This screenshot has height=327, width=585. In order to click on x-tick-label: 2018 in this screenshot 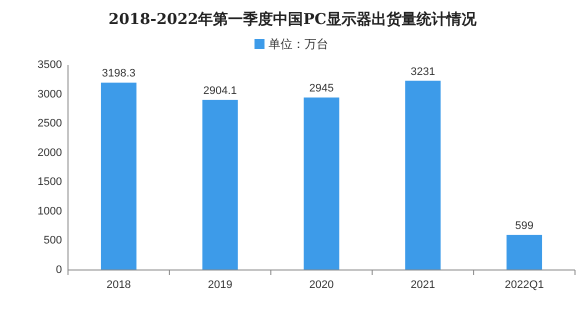, I will do `click(118, 285)`.